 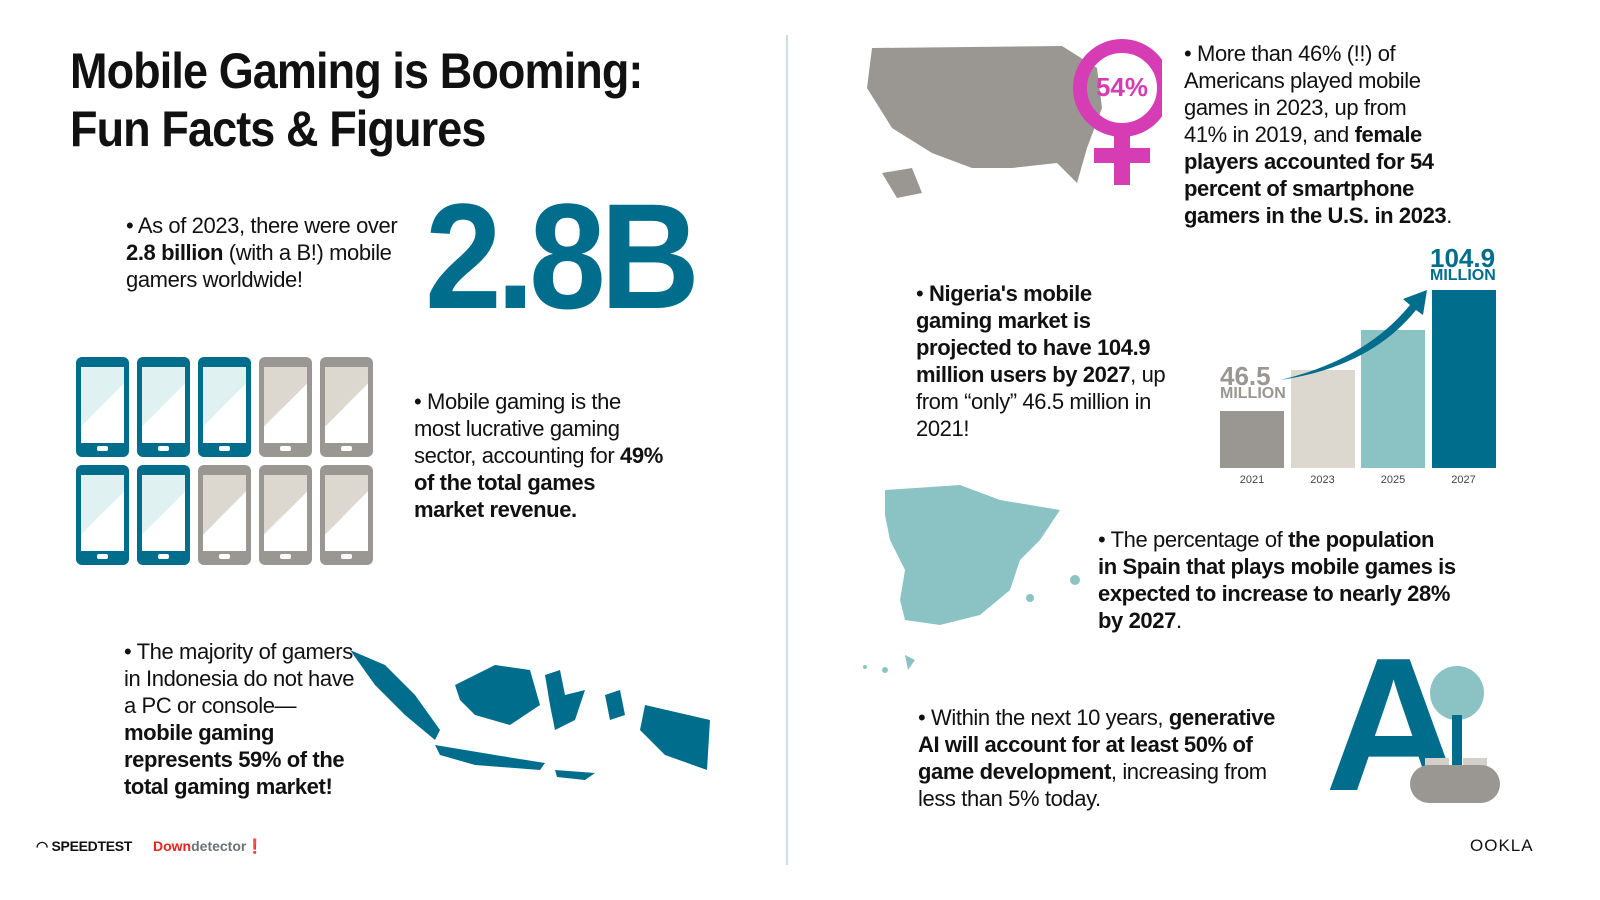 I want to click on joystick-icon, so click(x=1455, y=734).